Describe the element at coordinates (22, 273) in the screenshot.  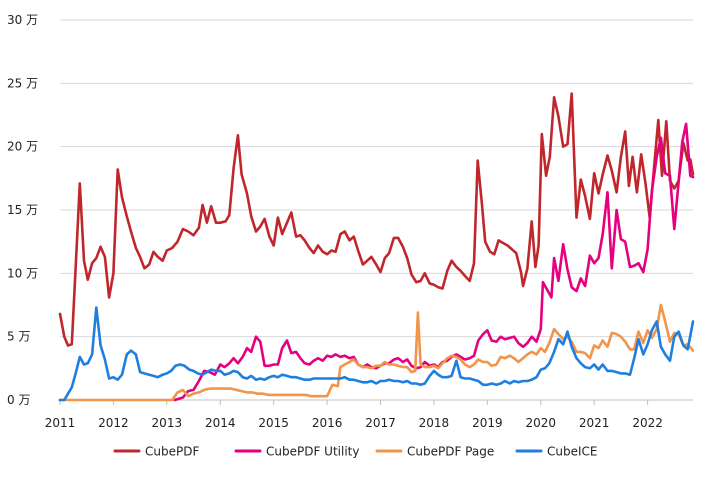
I see `y-tick-label: 10 万` at that location.